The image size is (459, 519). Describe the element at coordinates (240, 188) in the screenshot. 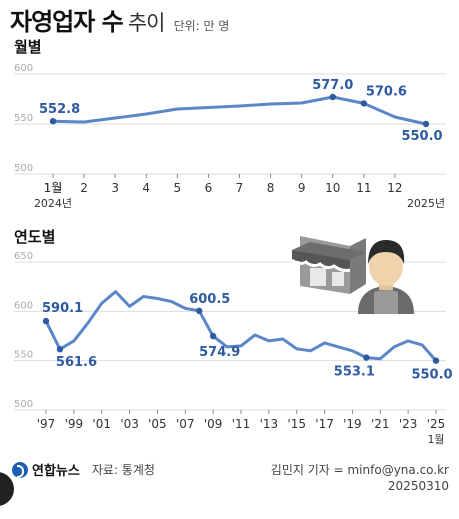

I see `x-tick-label: 7` at that location.